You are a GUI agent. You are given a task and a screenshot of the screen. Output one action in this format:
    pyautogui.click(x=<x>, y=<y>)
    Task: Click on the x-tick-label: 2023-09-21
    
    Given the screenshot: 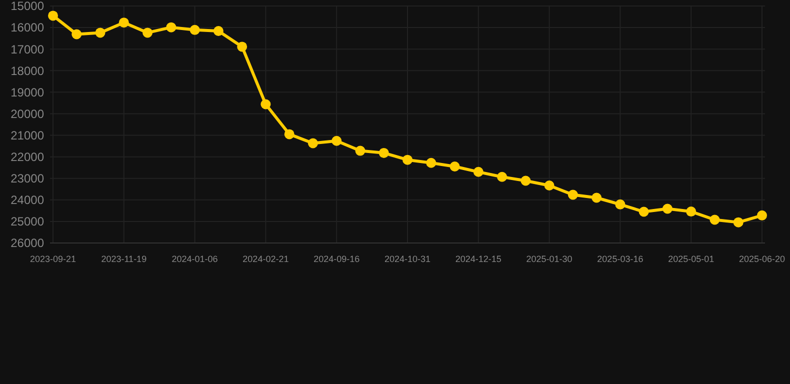 What is the action you would take?
    pyautogui.click(x=53, y=259)
    